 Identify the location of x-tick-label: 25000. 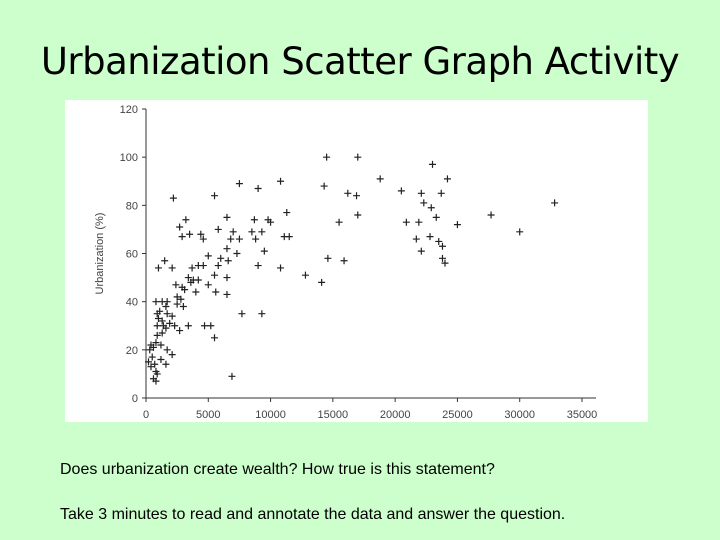
(457, 415).